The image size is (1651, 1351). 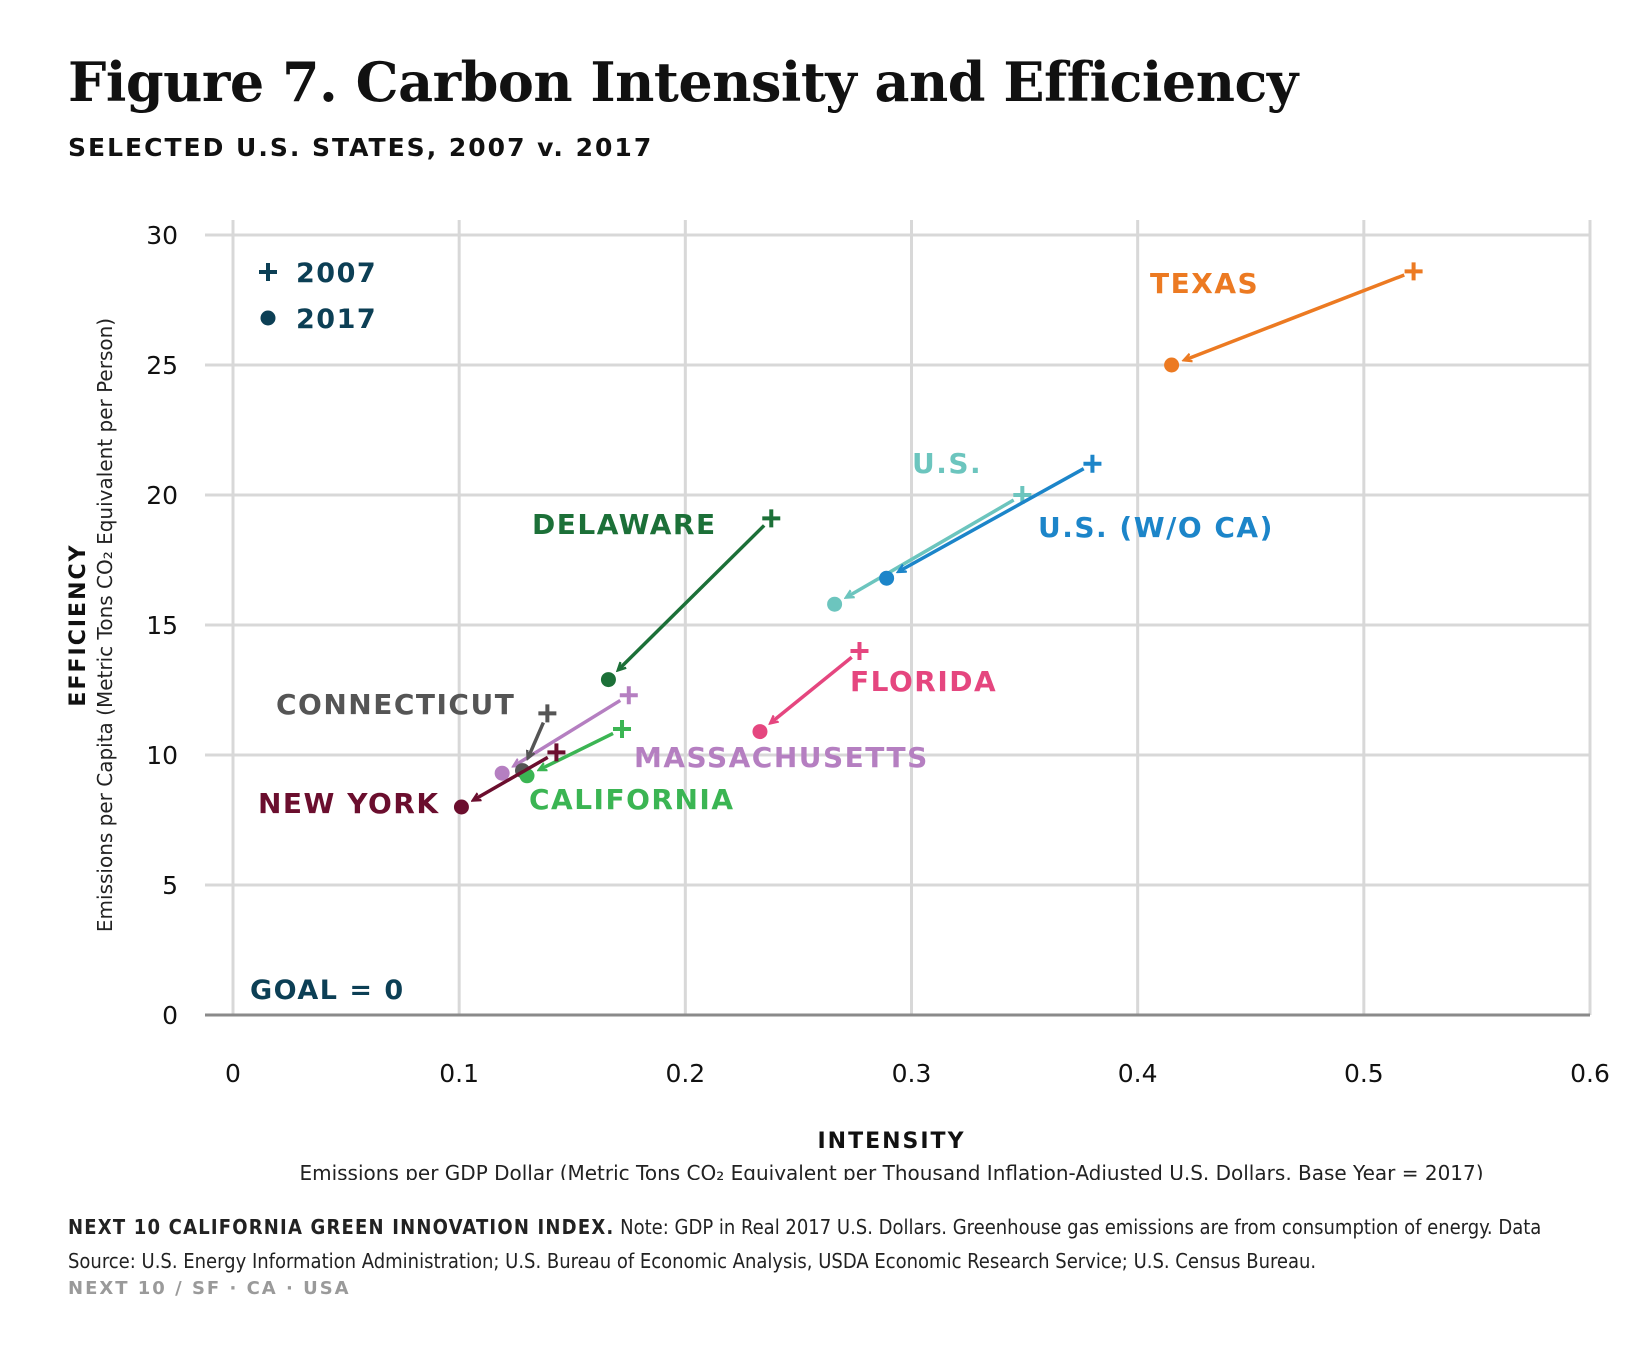 I want to click on arrow-u-s, so click(x=931, y=547).